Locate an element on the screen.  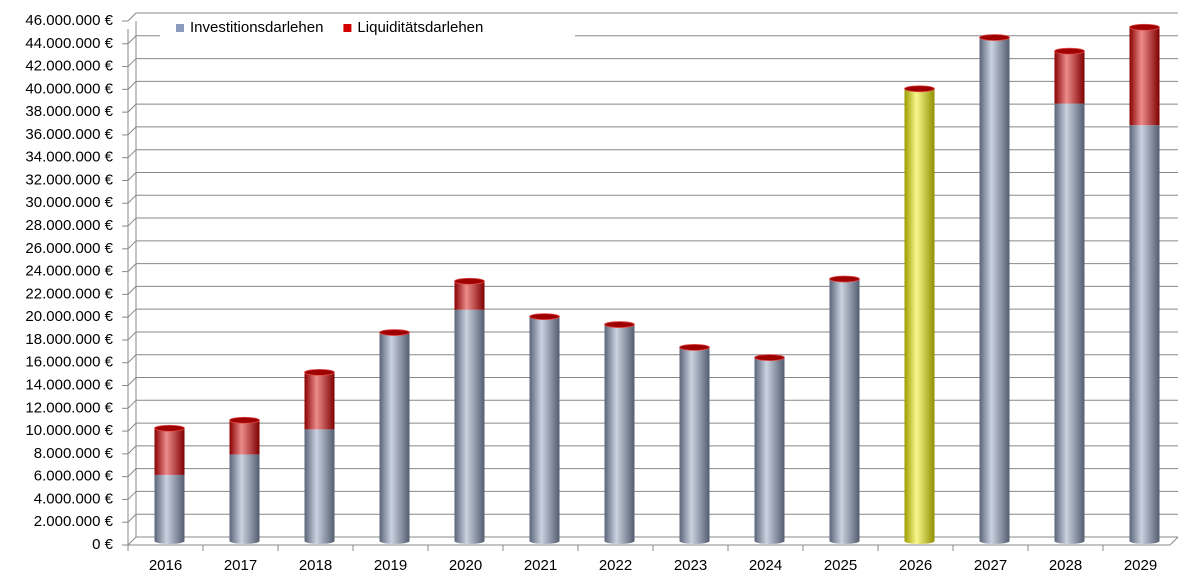
y-tick-label: 4.000.000 € is located at coordinates (74, 498).